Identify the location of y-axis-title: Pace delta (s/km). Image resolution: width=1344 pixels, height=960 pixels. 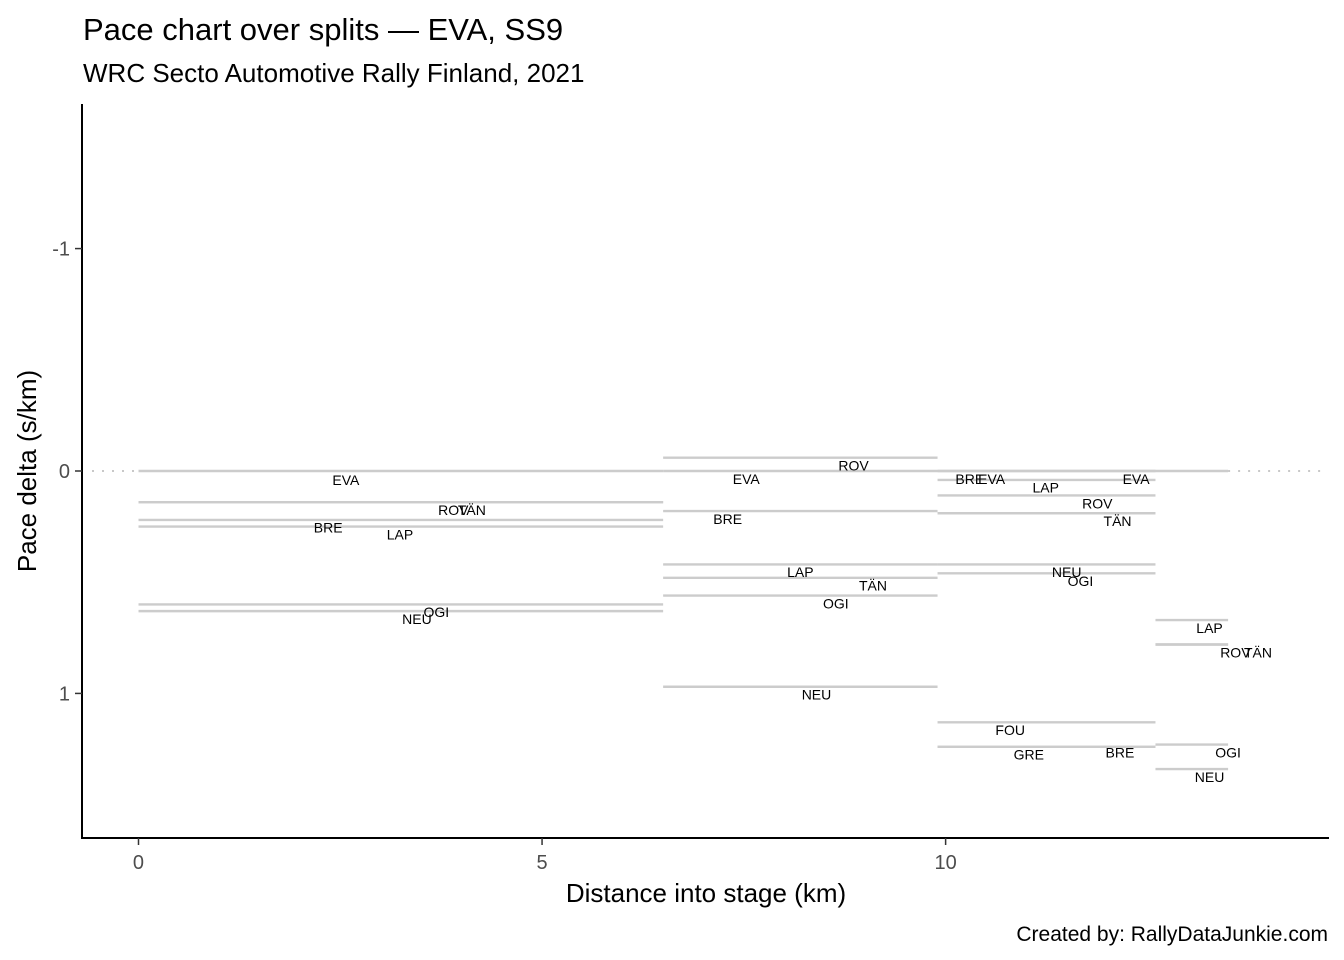
(27, 471).